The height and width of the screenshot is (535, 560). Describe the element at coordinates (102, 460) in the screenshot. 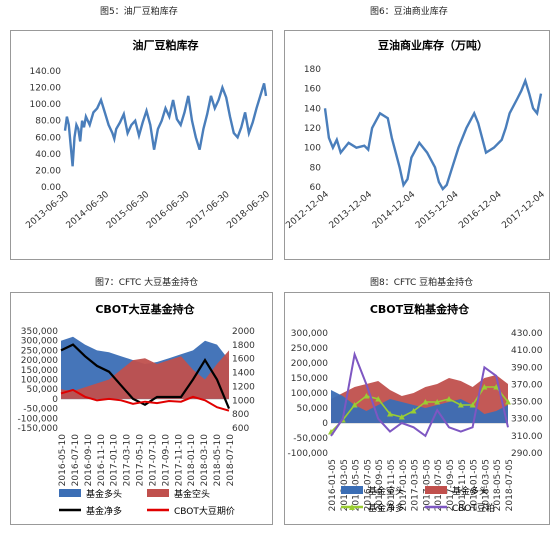

I see `x-tick-label: 2016-11-10` at that location.